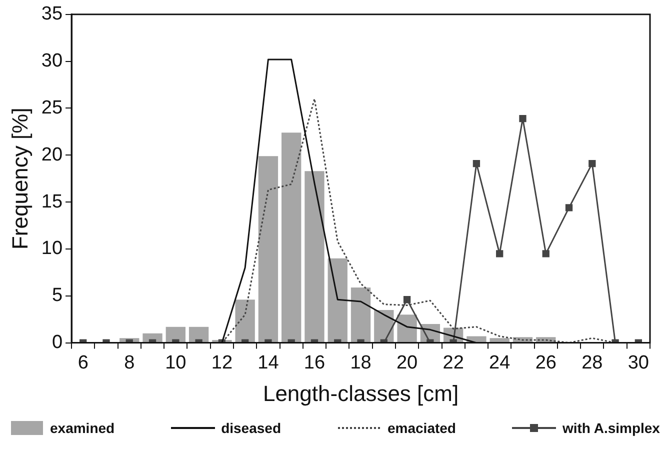  What do you see at coordinates (57, 343) in the screenshot?
I see `y-tick-label: 0` at bounding box center [57, 343].